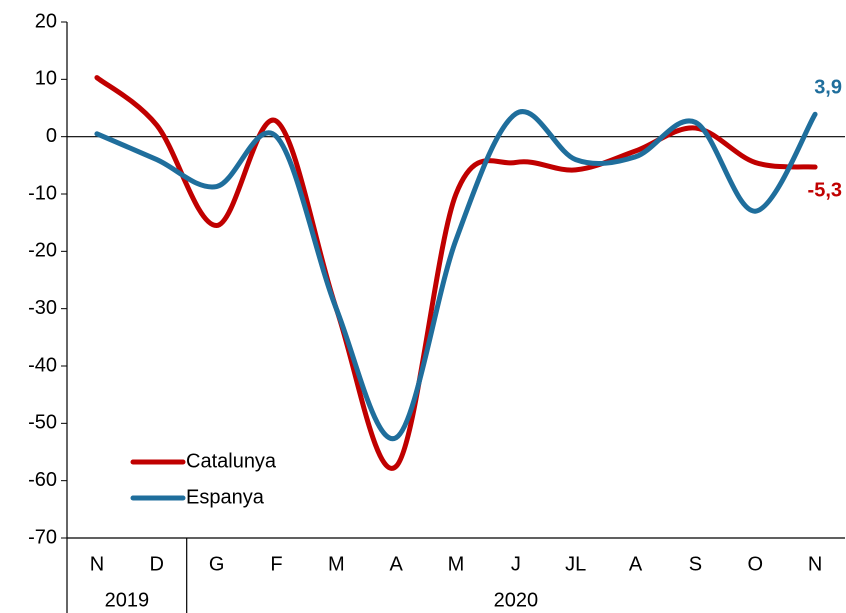 The image size is (846, 613). I want to click on value-label: 3,9, so click(828, 88).